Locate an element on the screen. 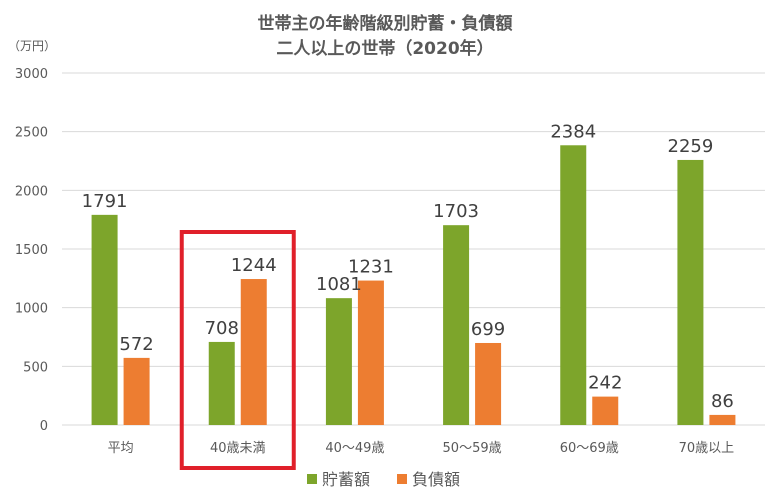  y-tick-label: 2500 is located at coordinates (31, 133).